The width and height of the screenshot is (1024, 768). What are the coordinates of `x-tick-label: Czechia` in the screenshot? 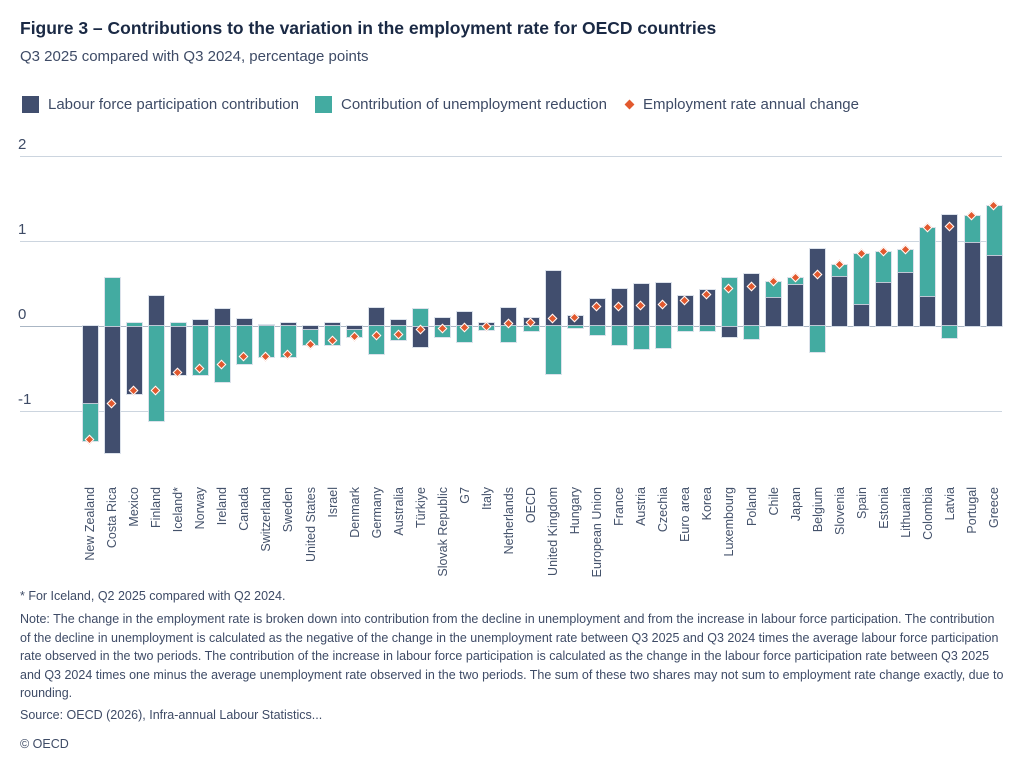 It's located at (663, 510).